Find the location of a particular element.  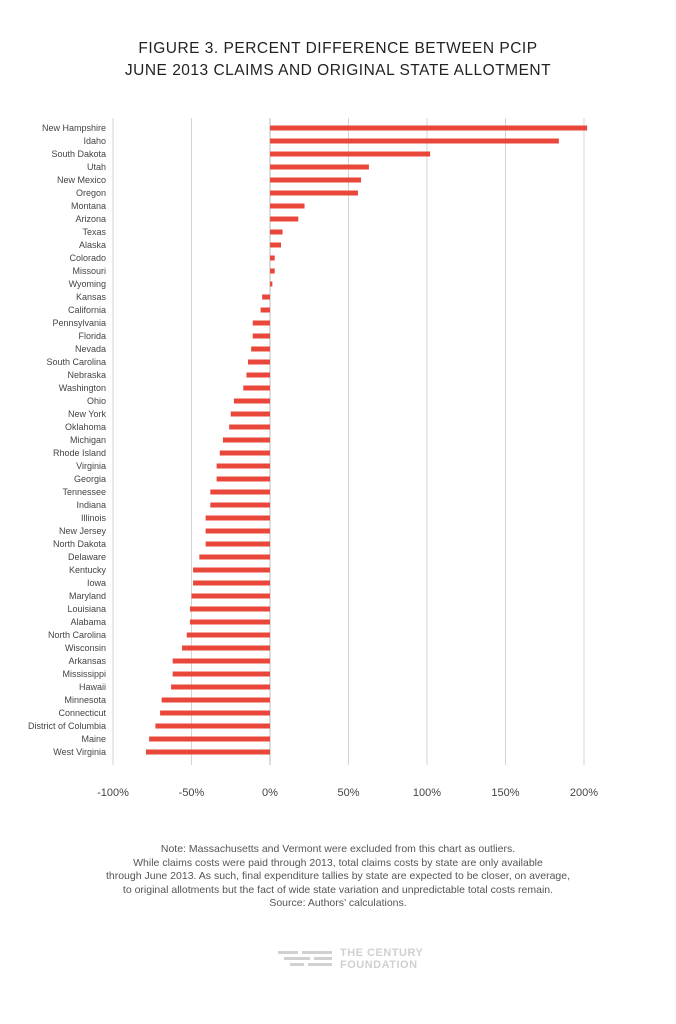

category-label: Michigan is located at coordinates (88, 440).